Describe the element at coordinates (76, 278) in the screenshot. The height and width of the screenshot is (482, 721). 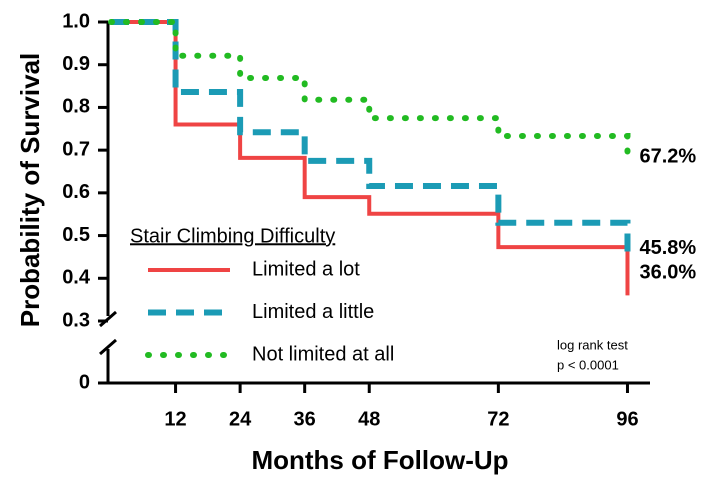
I see `y-tick-label: 0.4` at that location.